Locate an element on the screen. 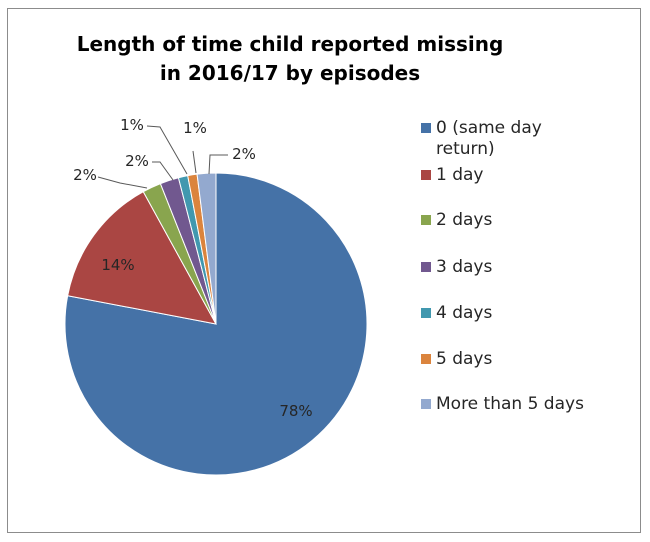 The height and width of the screenshot is (542, 650). chart-title-line-2: in 2016/17 by episodes is located at coordinates (290, 73).